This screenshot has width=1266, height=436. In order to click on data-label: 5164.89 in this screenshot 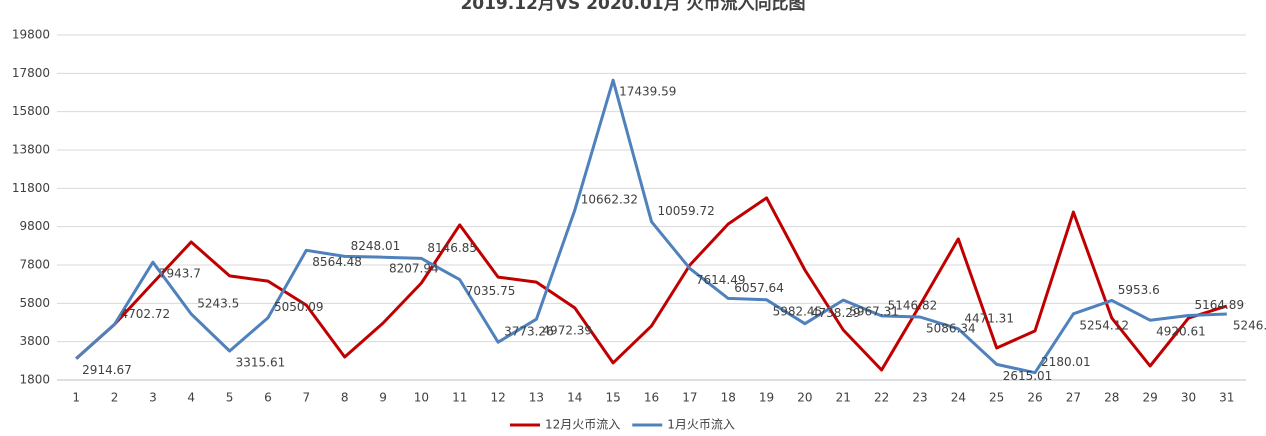, I will do `click(1219, 305)`.